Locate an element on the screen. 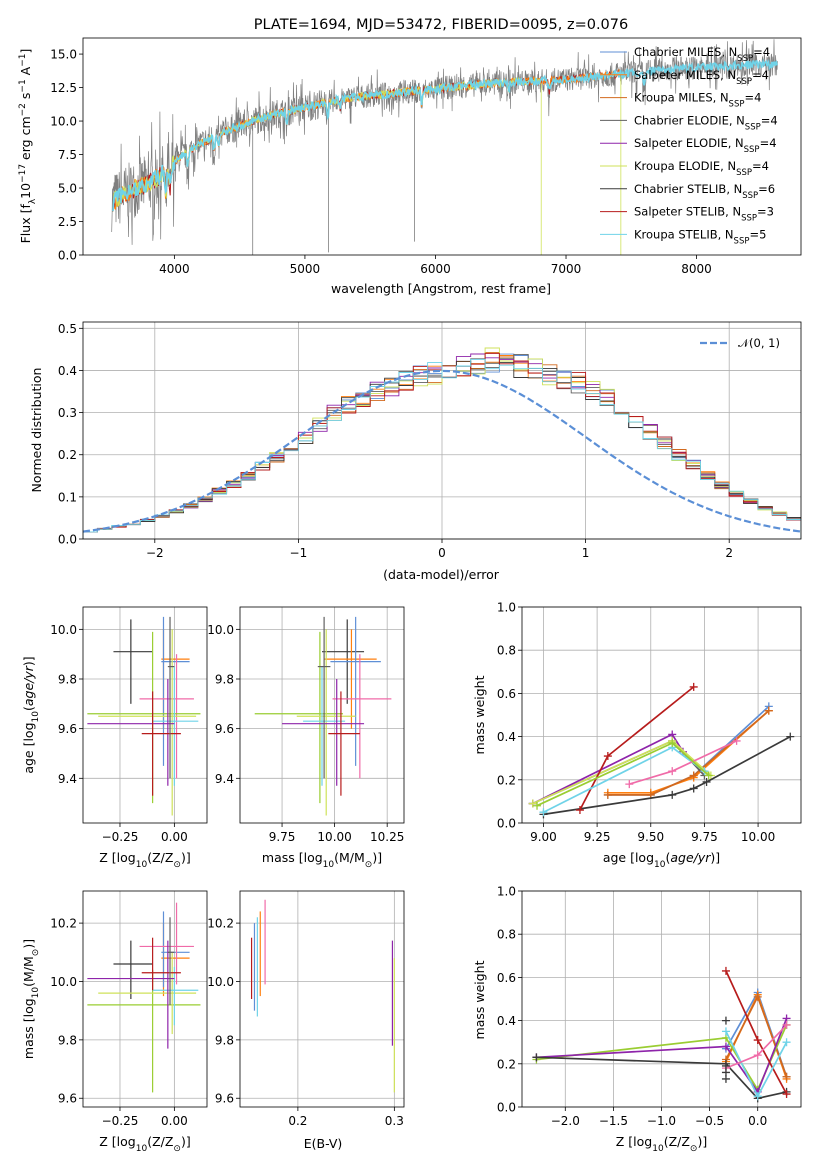 This screenshot has width=819, height=1170. legend-entry: Kroupa STELIB, NSSP=5 is located at coordinates (700, 236).